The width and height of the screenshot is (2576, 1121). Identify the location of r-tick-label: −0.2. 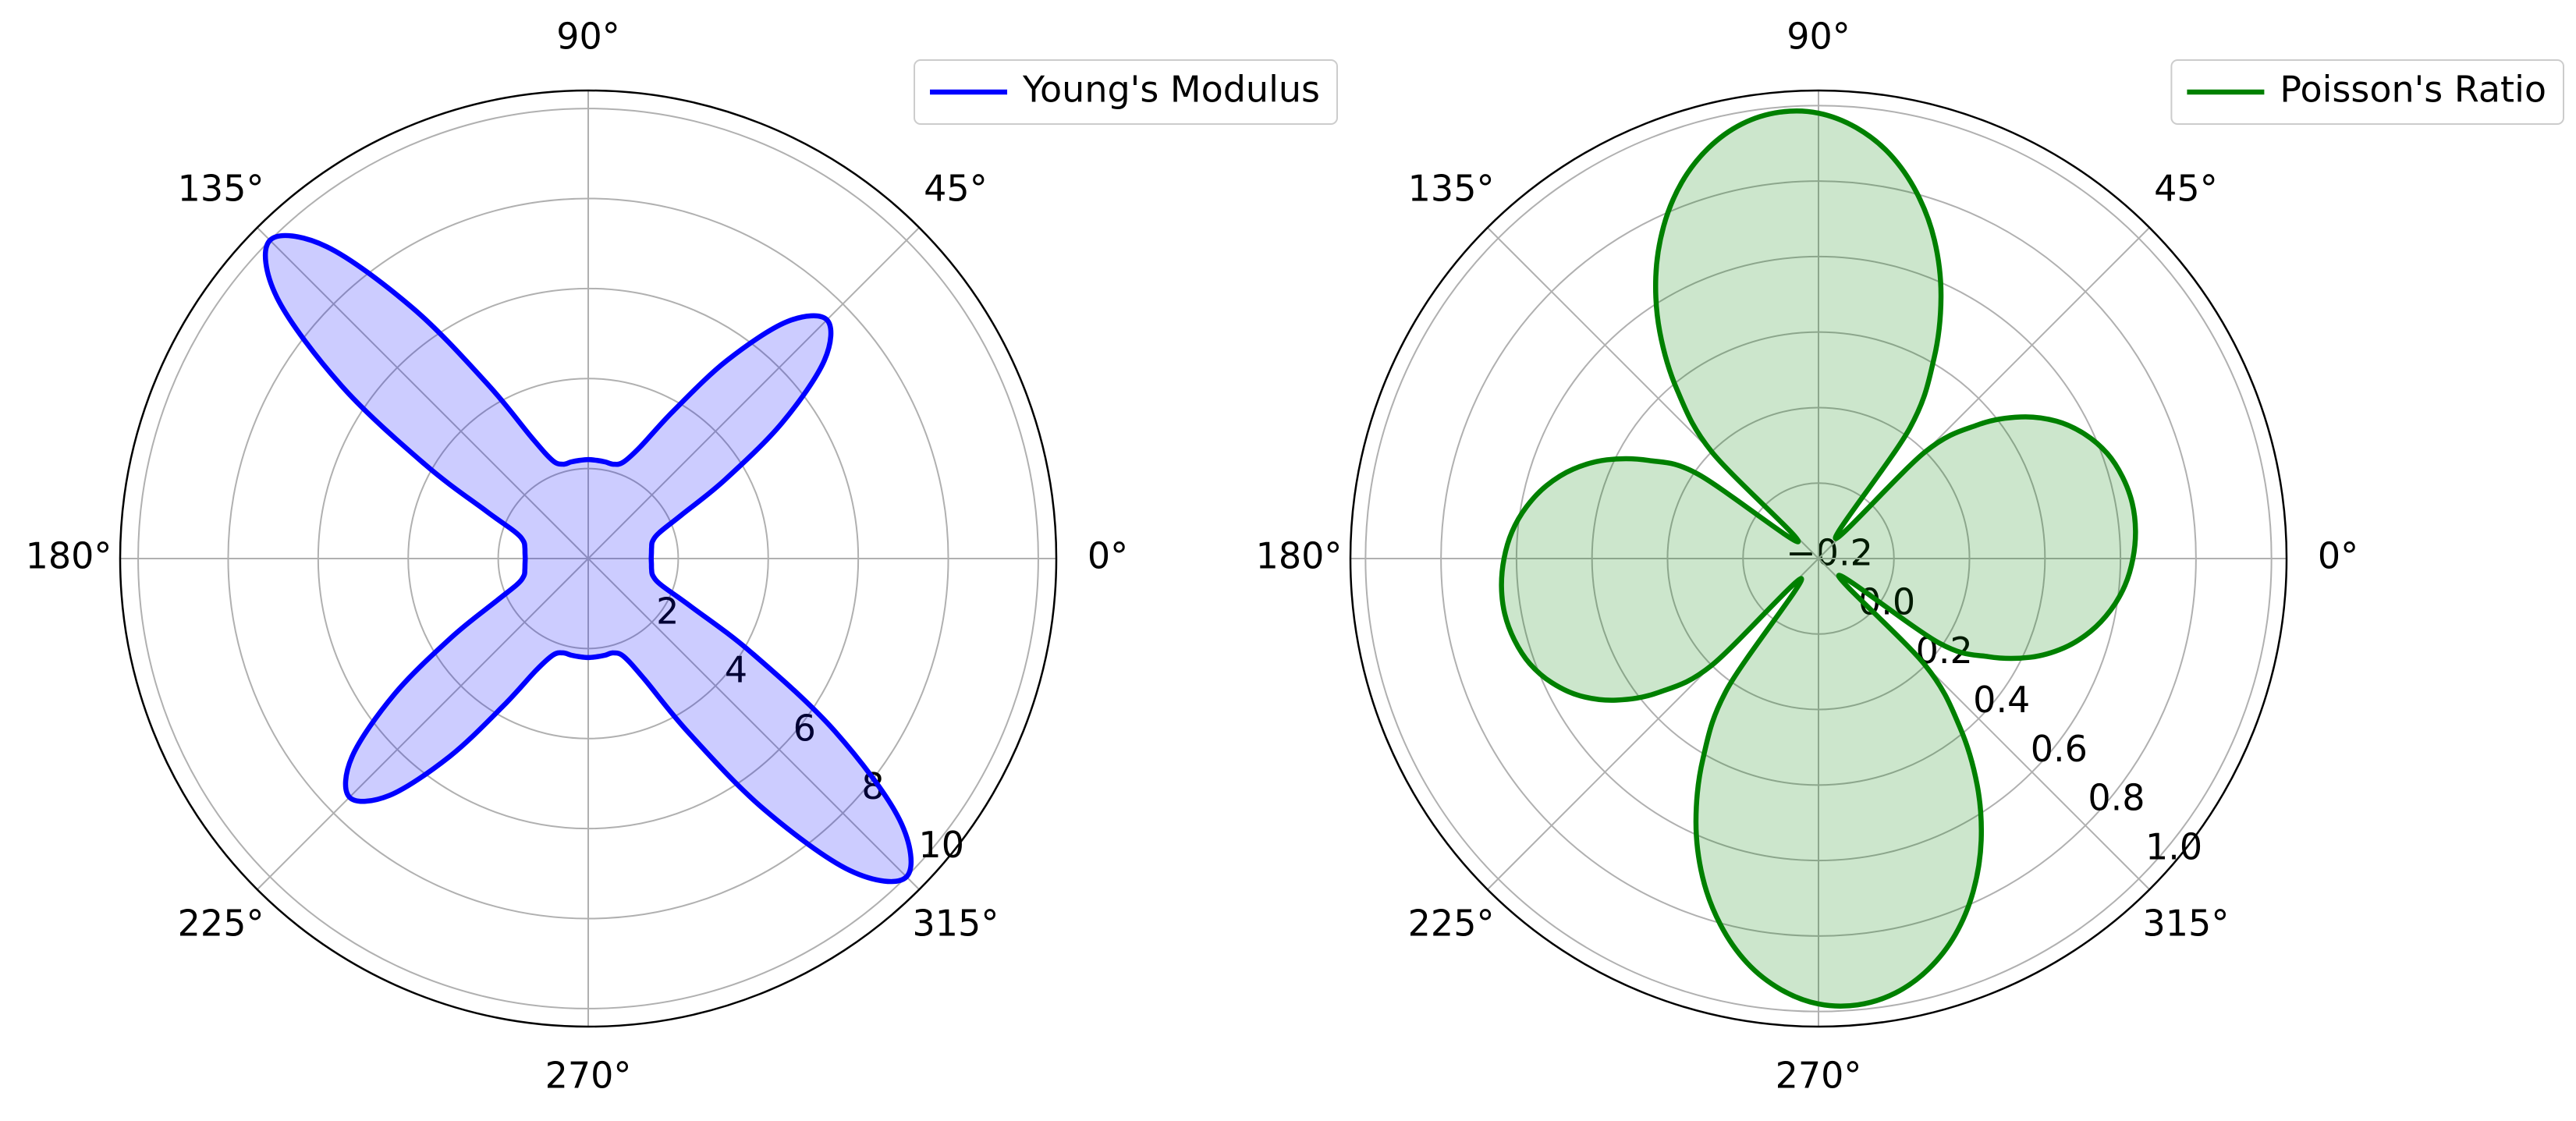
(1829, 553).